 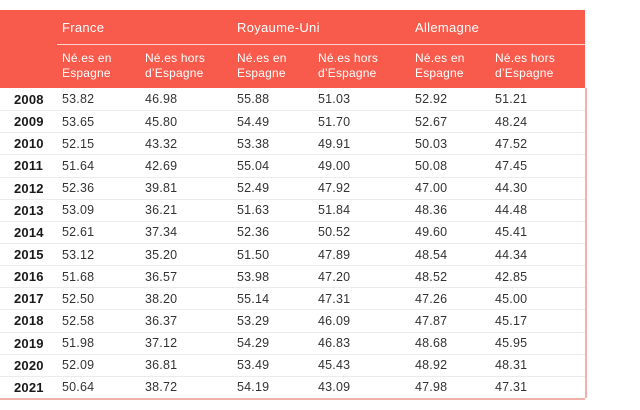 I want to click on value-cell-allemagne-en: 47.98, so click(x=431, y=387).